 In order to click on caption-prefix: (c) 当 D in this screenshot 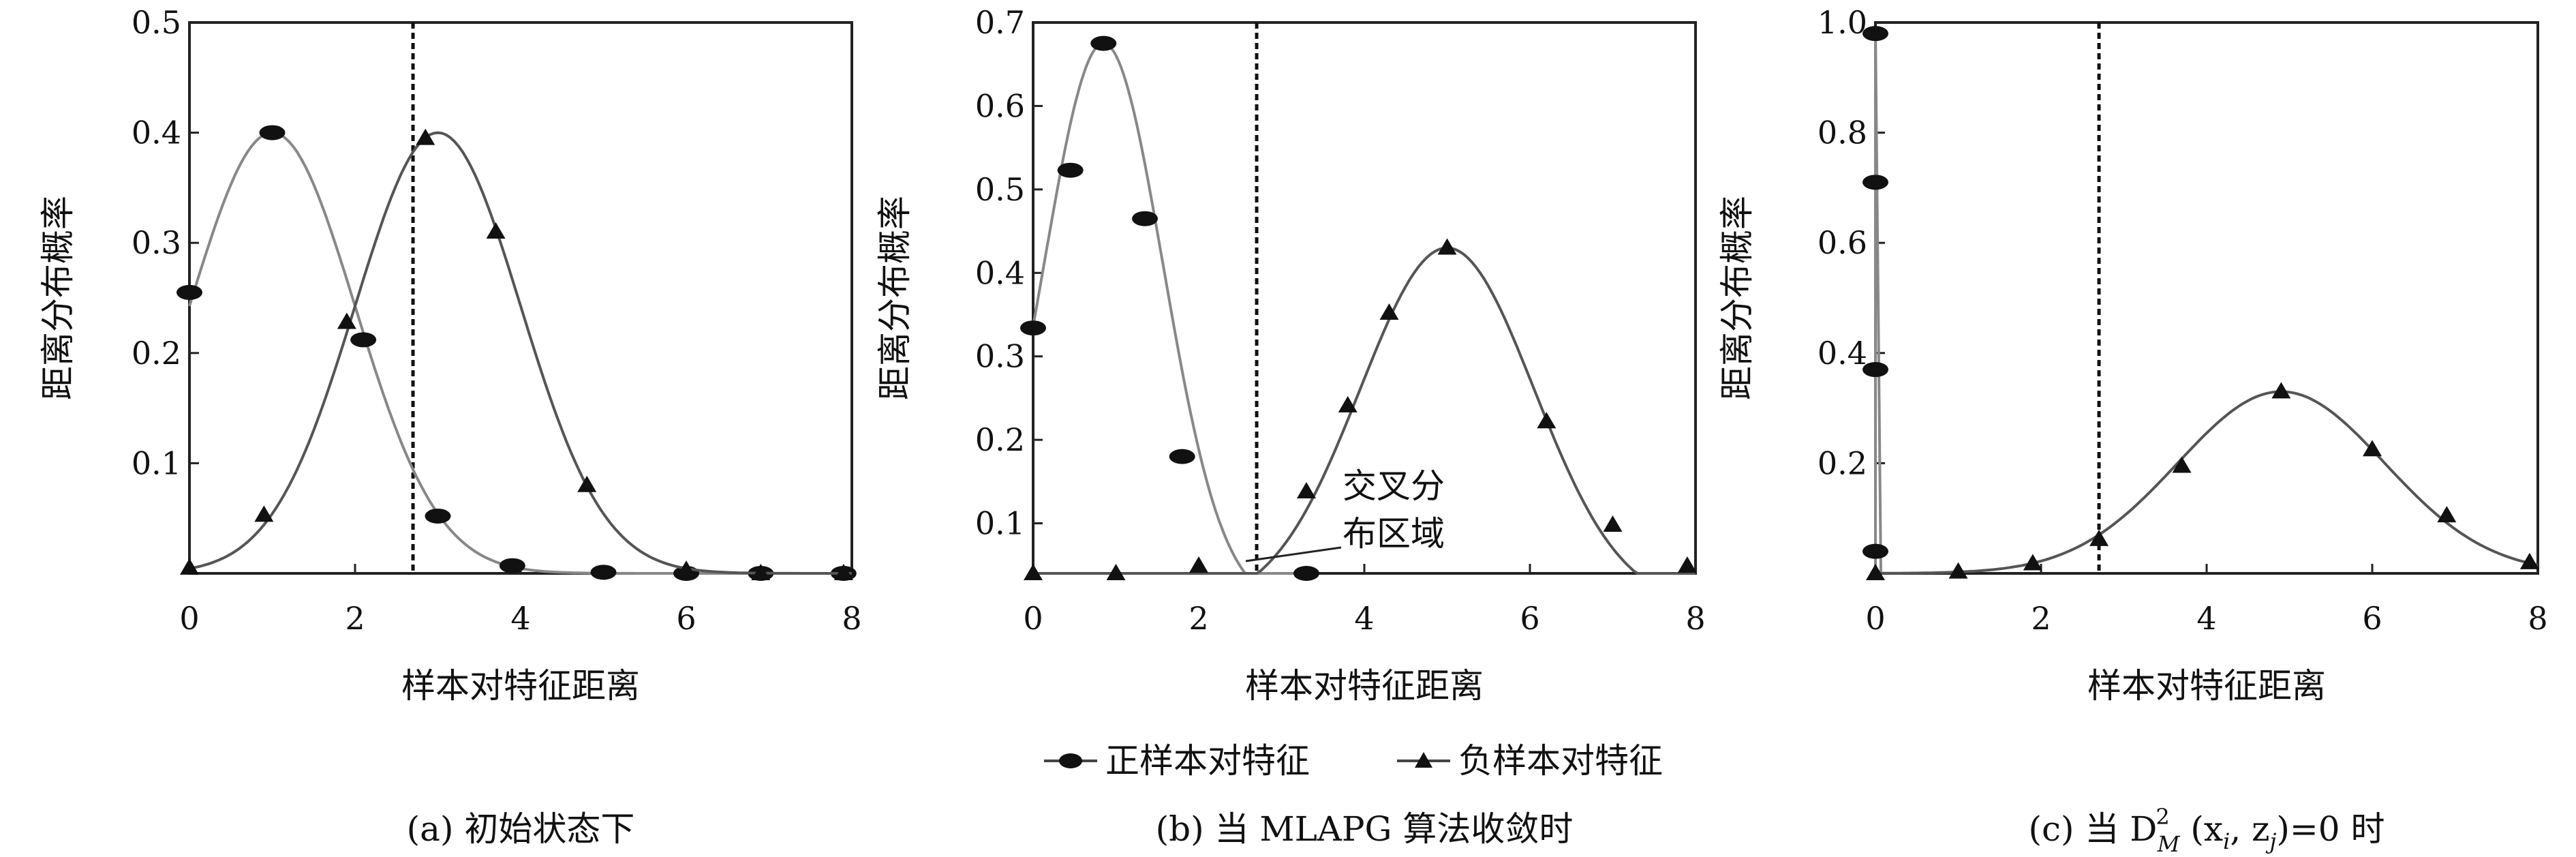, I will do `click(2092, 829)`.